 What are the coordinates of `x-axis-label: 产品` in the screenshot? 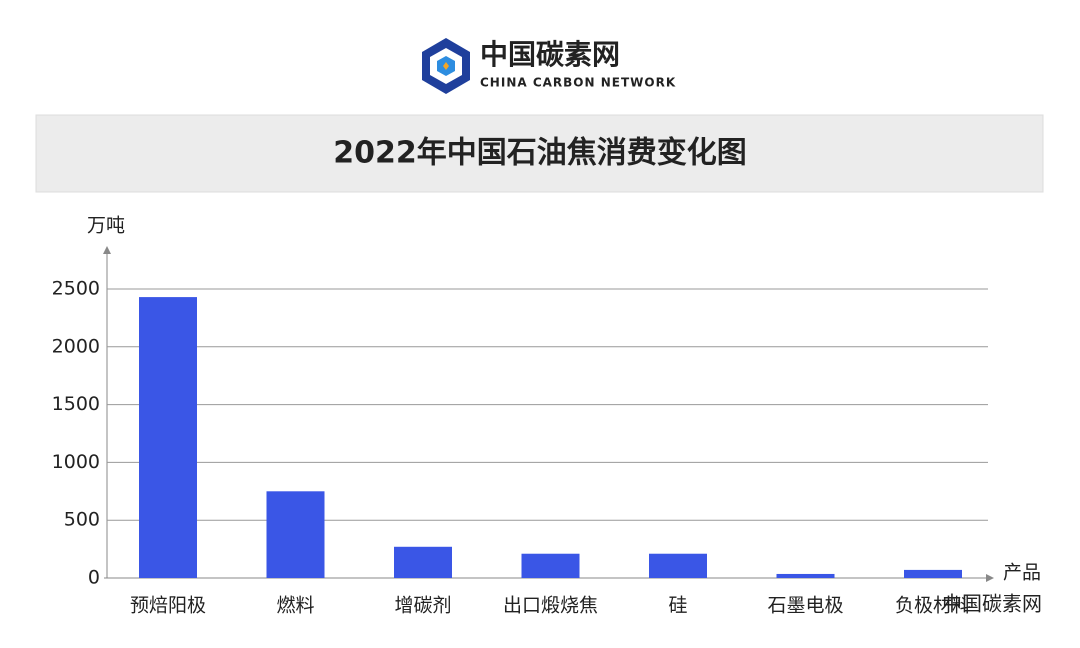 It's located at (1022, 573).